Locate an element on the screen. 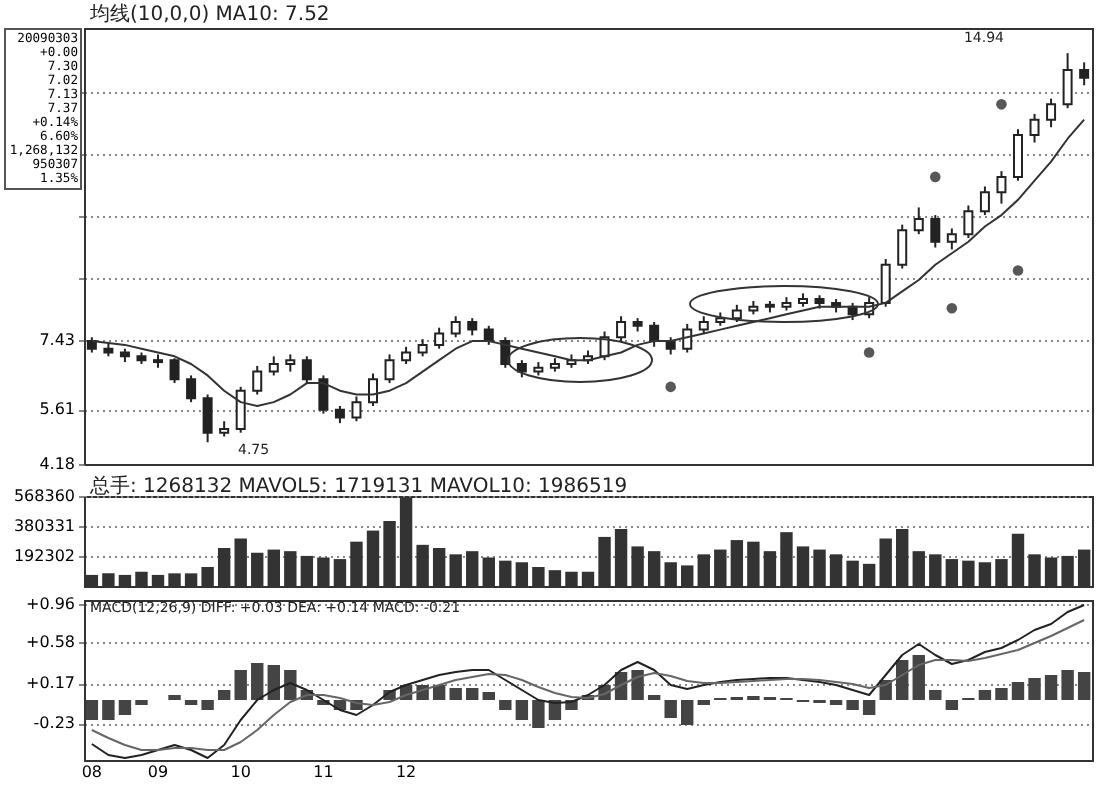 The height and width of the screenshot is (794, 1100). y-tick-label: 568360 is located at coordinates (44, 496).